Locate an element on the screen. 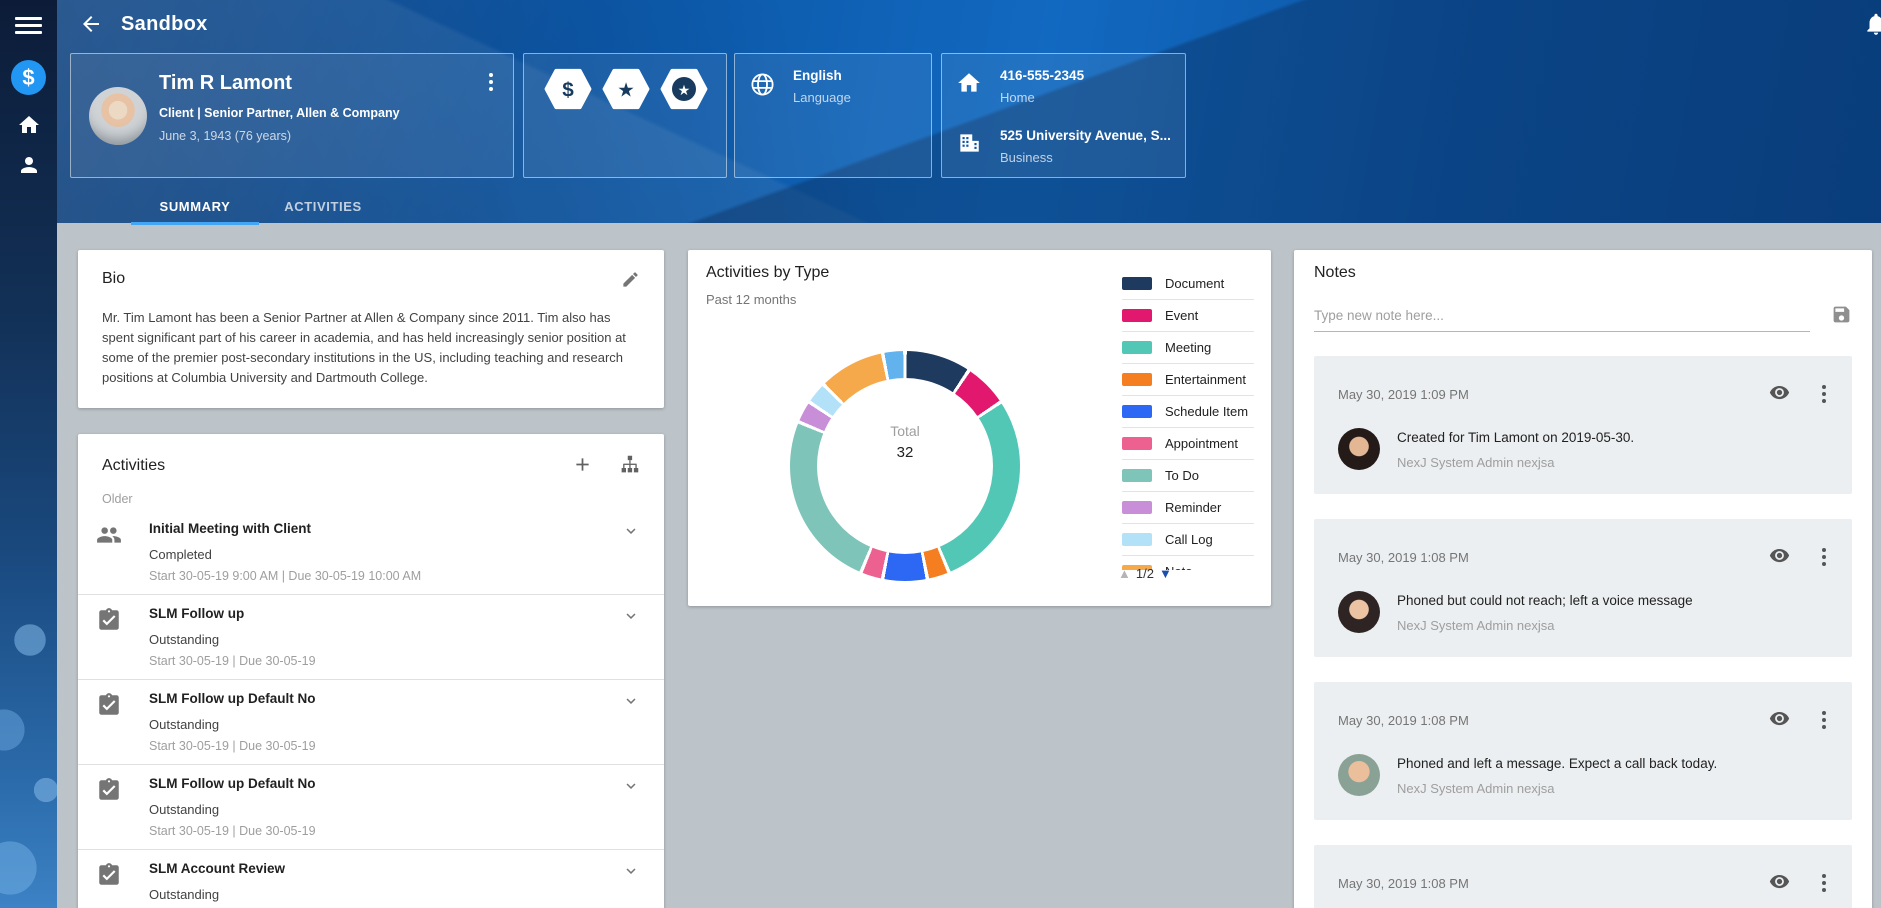 This screenshot has height=908, width=1881. pencil-icon is located at coordinates (630, 279).